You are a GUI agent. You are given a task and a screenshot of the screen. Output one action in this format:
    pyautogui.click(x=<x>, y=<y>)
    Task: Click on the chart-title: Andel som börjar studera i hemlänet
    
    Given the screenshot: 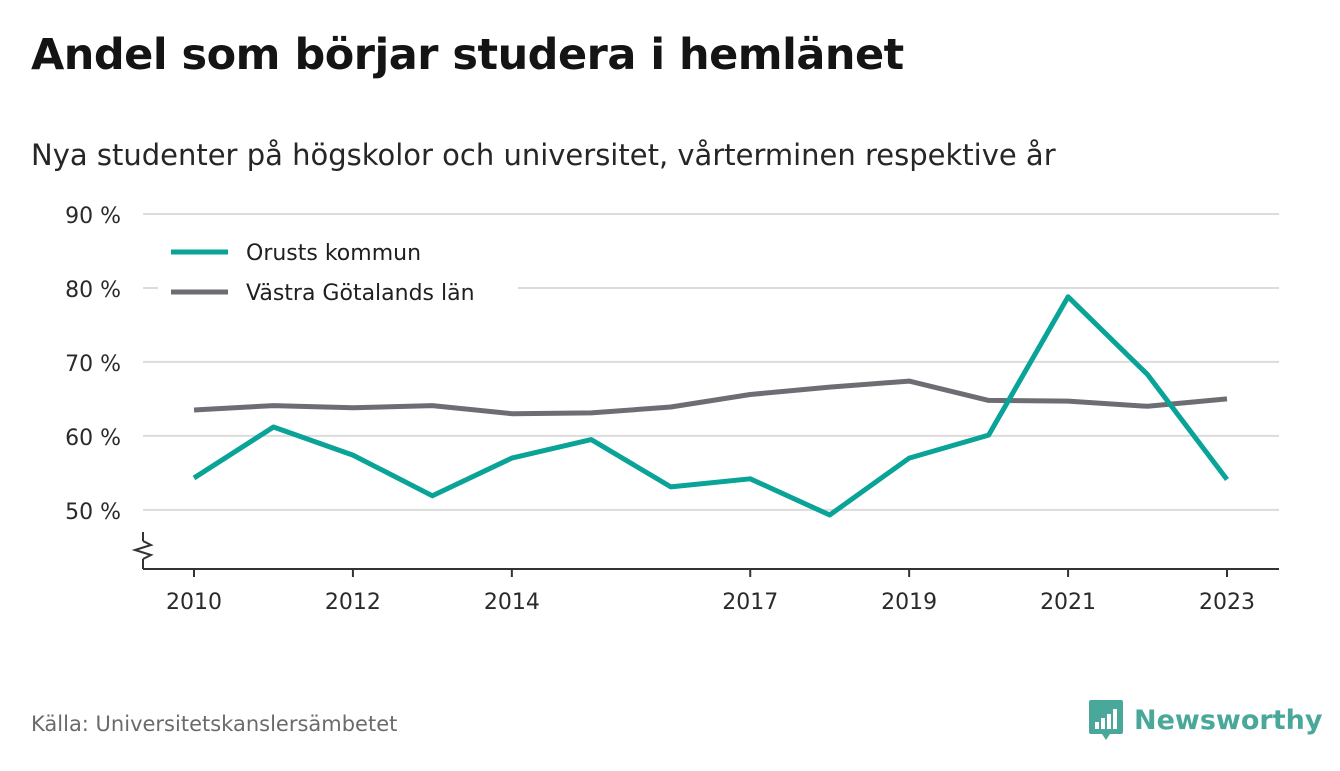 What is the action you would take?
    pyautogui.click(x=467, y=55)
    